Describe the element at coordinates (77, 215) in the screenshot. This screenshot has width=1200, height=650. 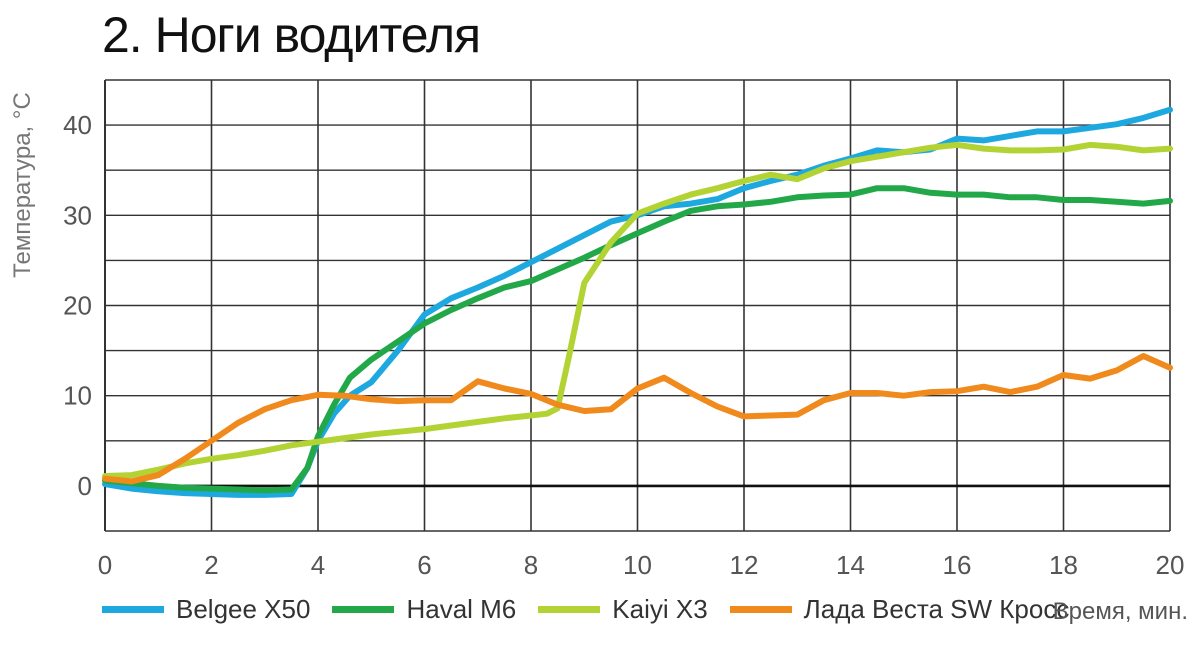
I see `y-tick-label: 30` at that location.